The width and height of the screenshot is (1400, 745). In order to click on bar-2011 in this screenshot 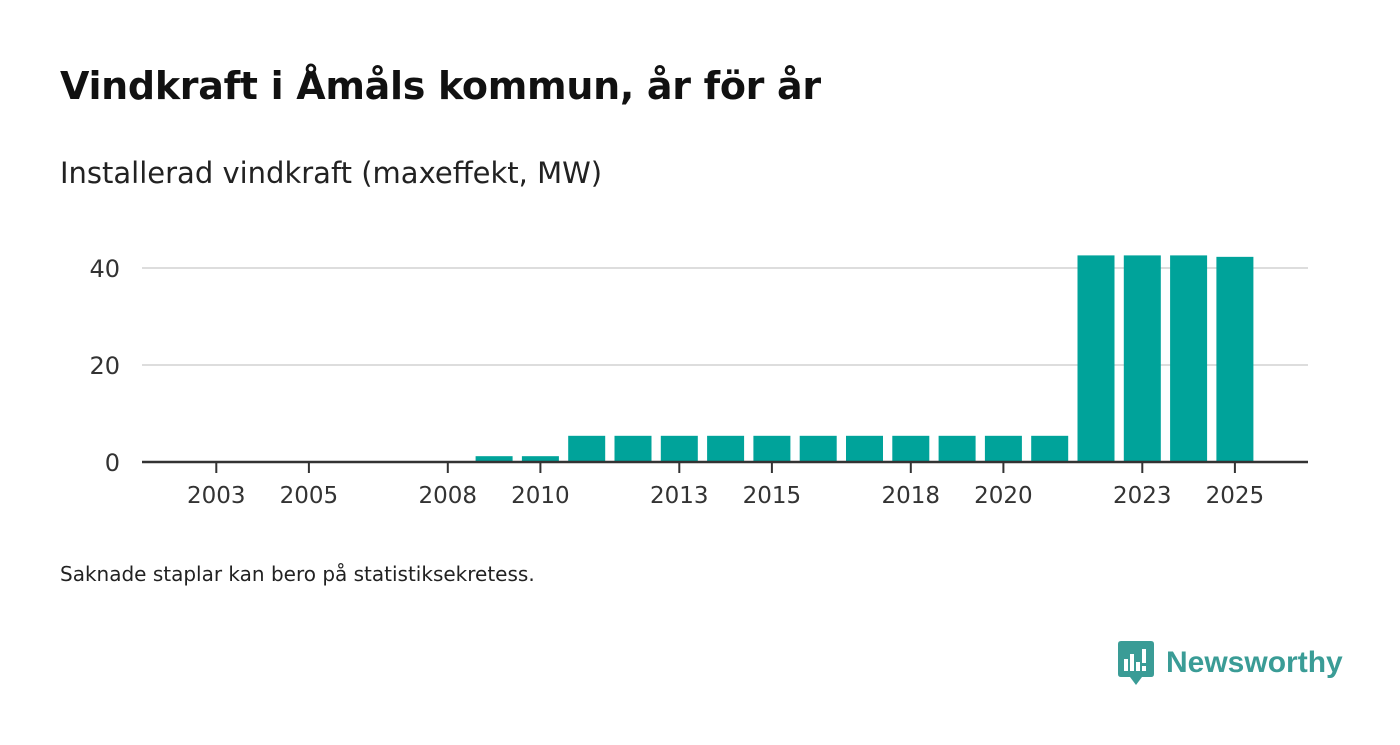, I will do `click(587, 448)`.